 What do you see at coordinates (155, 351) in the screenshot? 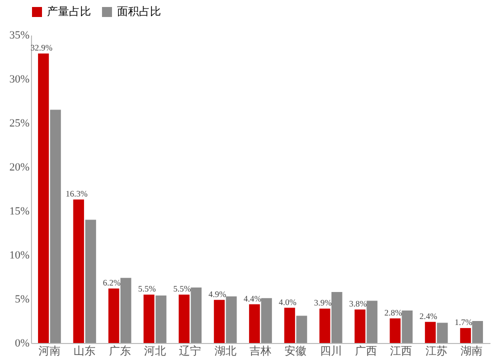
I see `x-tick-label: 河北` at bounding box center [155, 351].